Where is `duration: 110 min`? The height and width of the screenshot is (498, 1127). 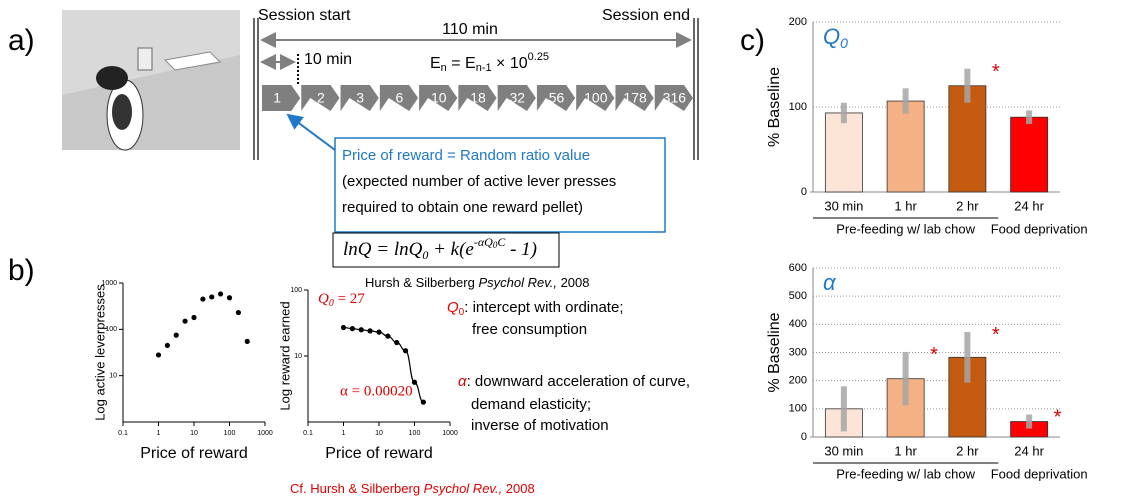
duration: 110 min is located at coordinates (470, 29).